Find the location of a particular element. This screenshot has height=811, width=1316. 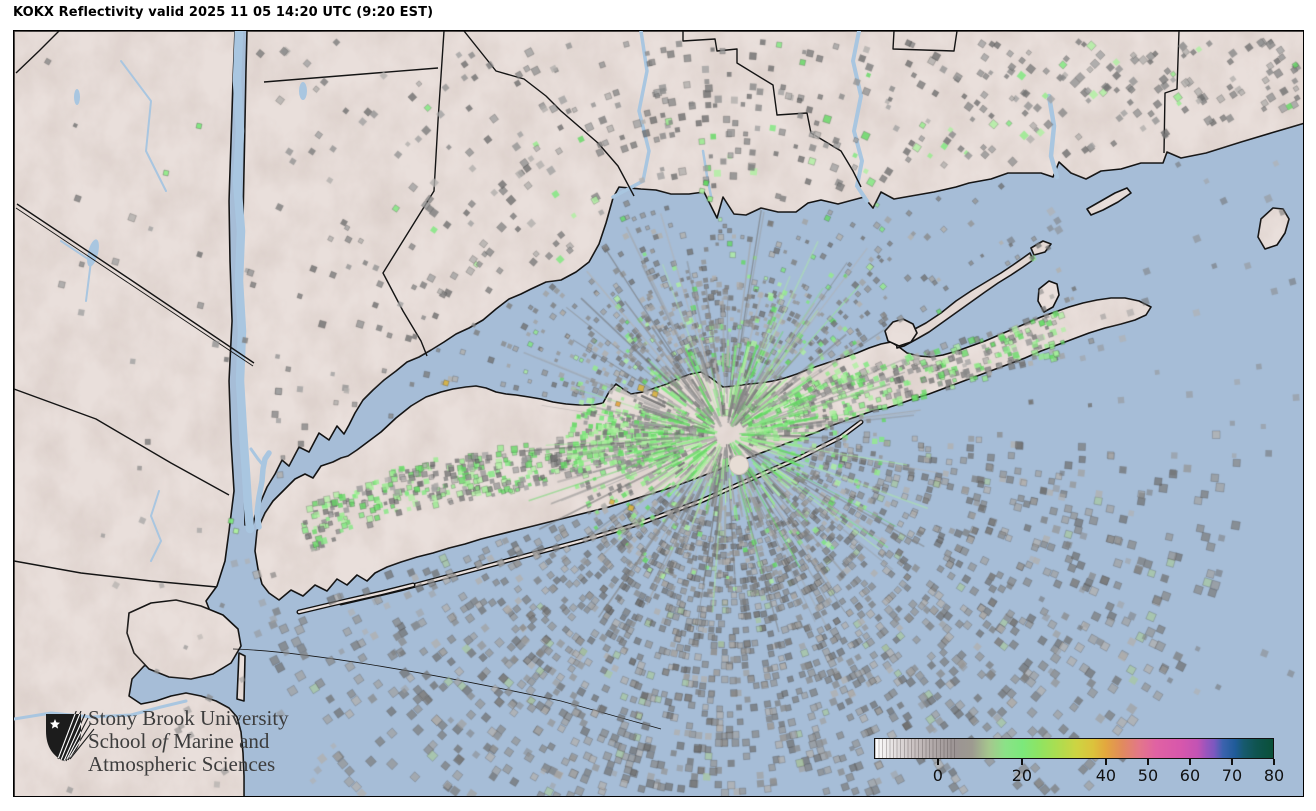

logo-line-3: Atmospheric Sciences is located at coordinates (182, 764).